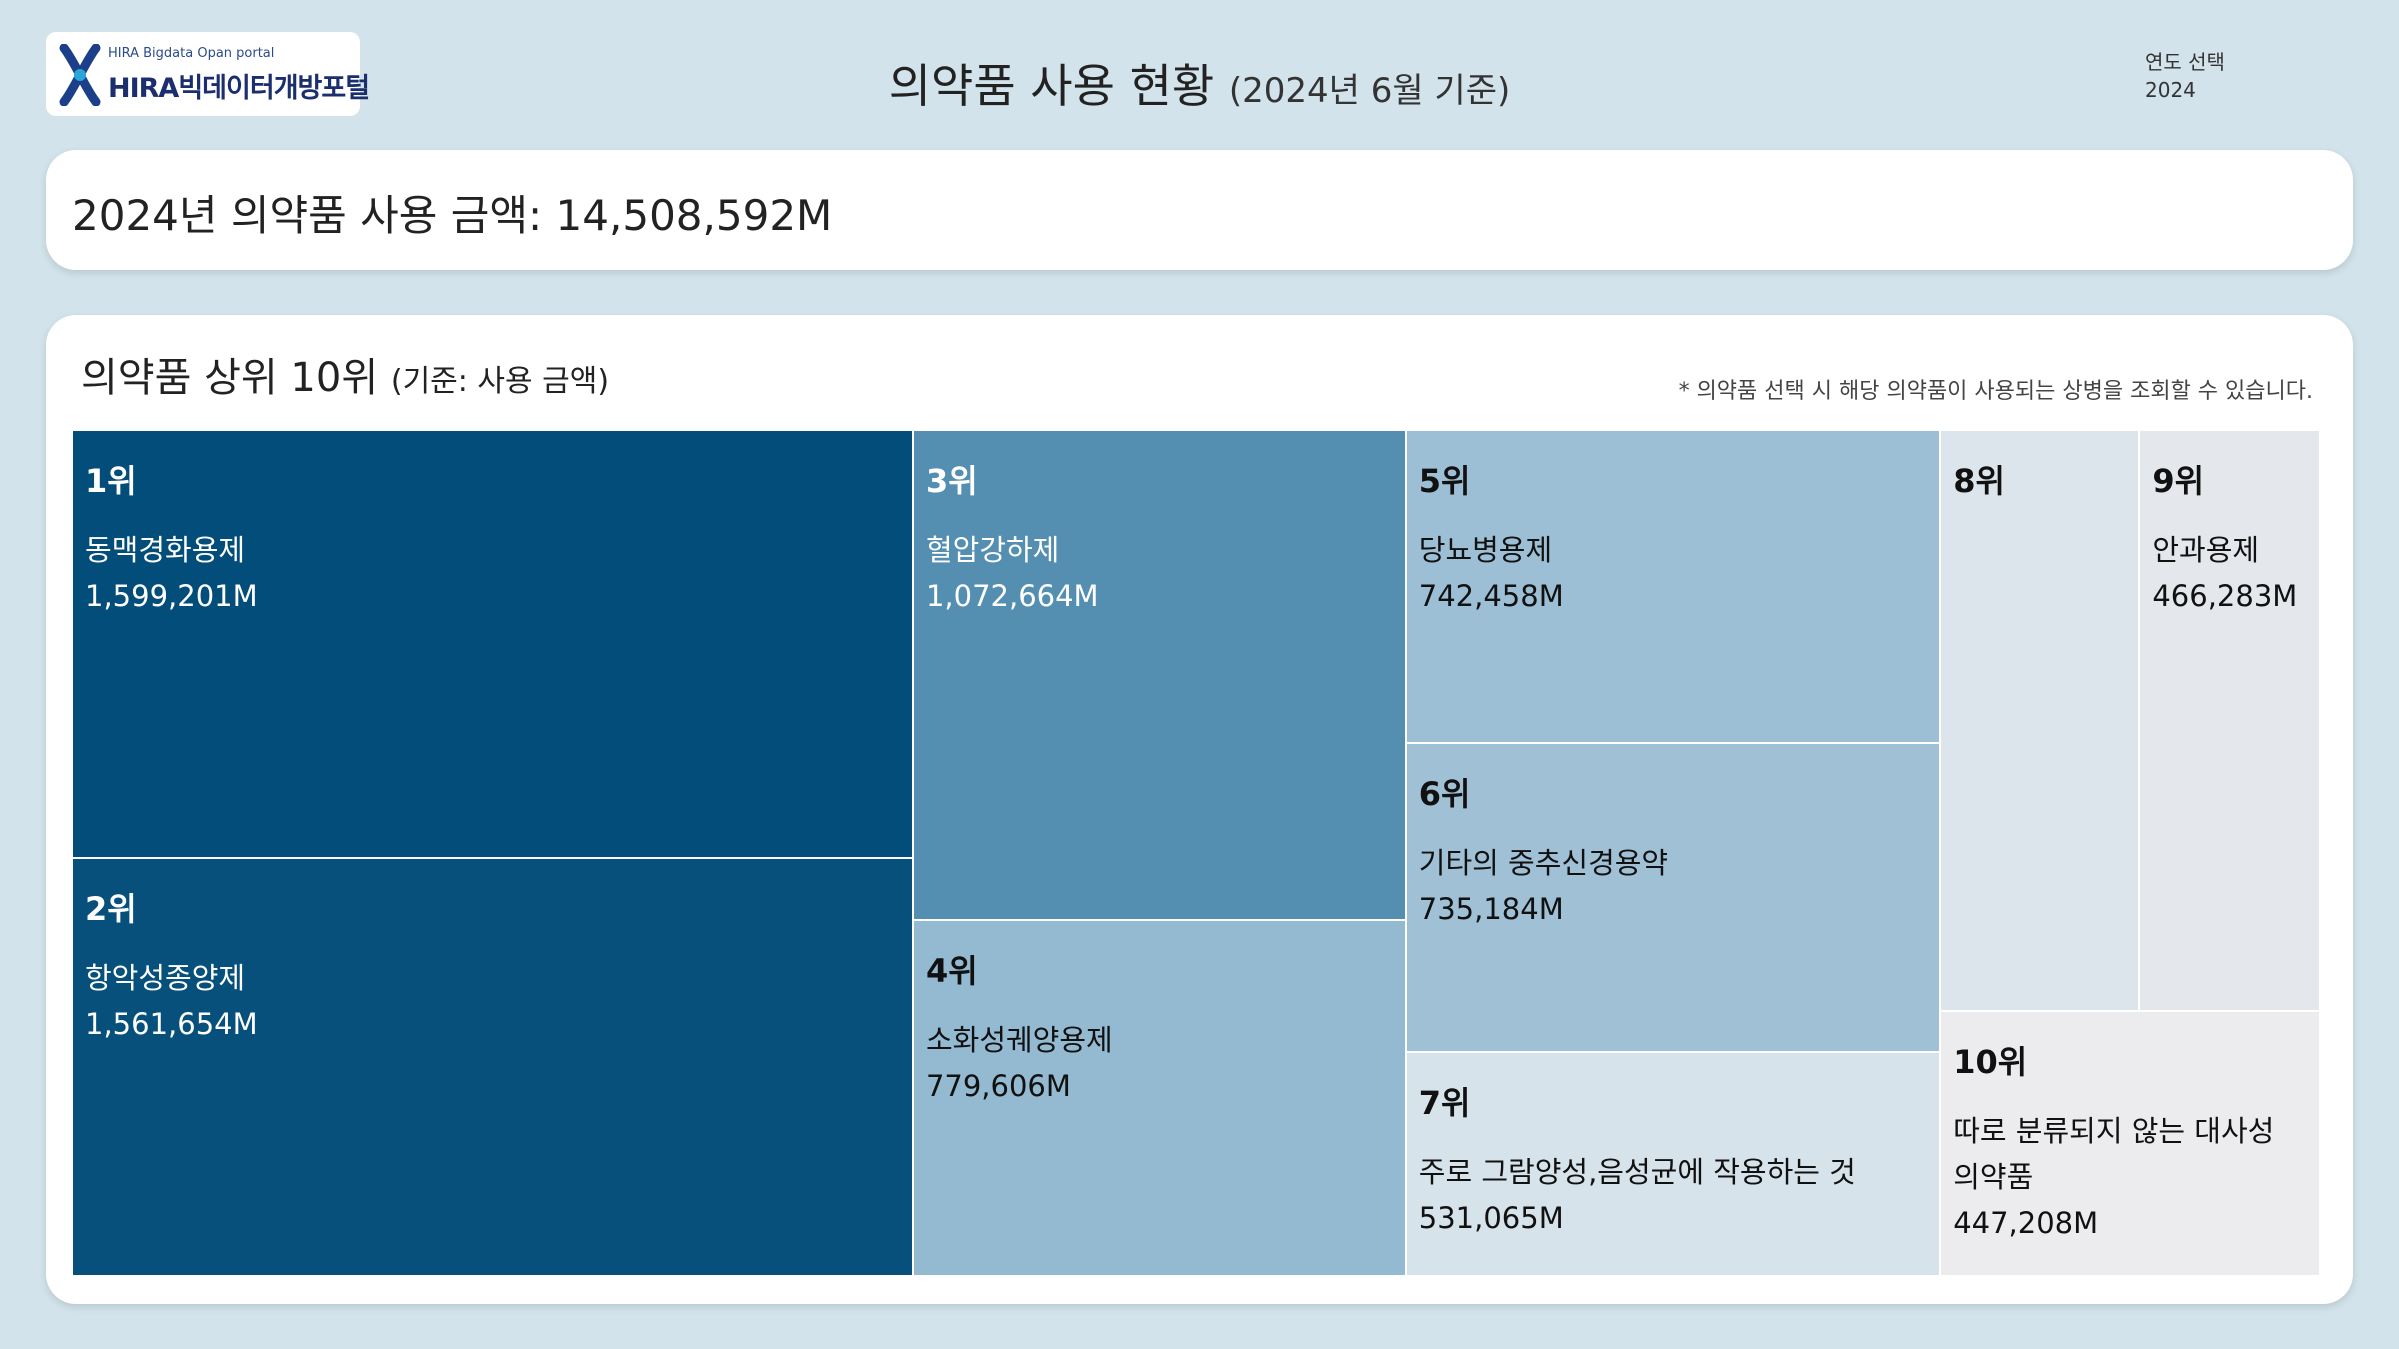 Image resolution: width=2399 pixels, height=1349 pixels. I want to click on year-select: 2024, so click(2170, 90).